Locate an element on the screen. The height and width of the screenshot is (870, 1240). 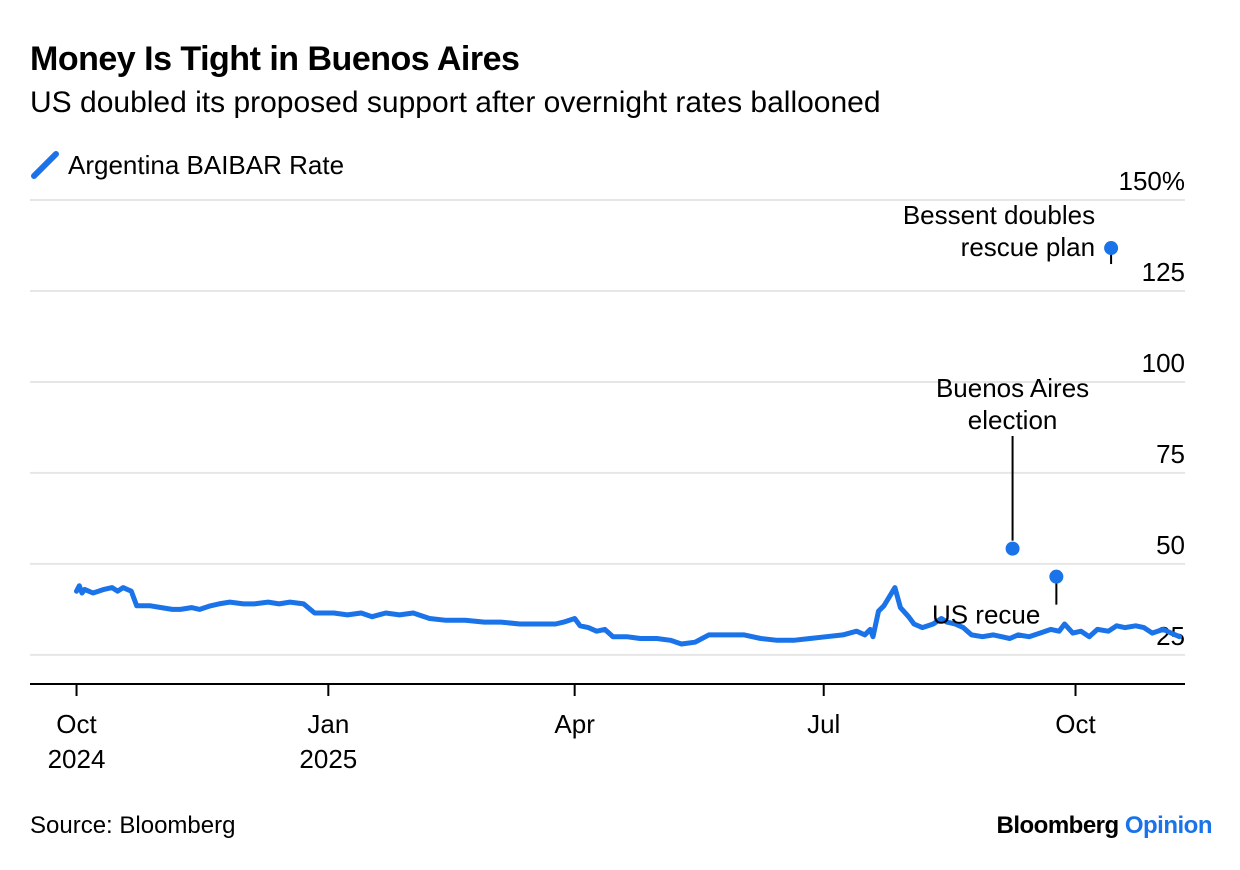
y-tick-label: 75 is located at coordinates (1170, 454).